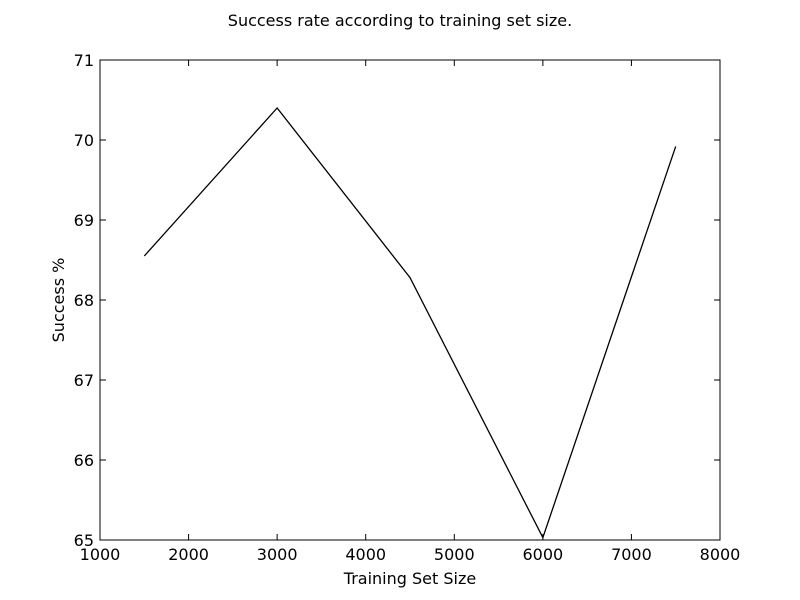 The image size is (800, 600). What do you see at coordinates (84, 60) in the screenshot?
I see `y-tick-label: 71` at bounding box center [84, 60].